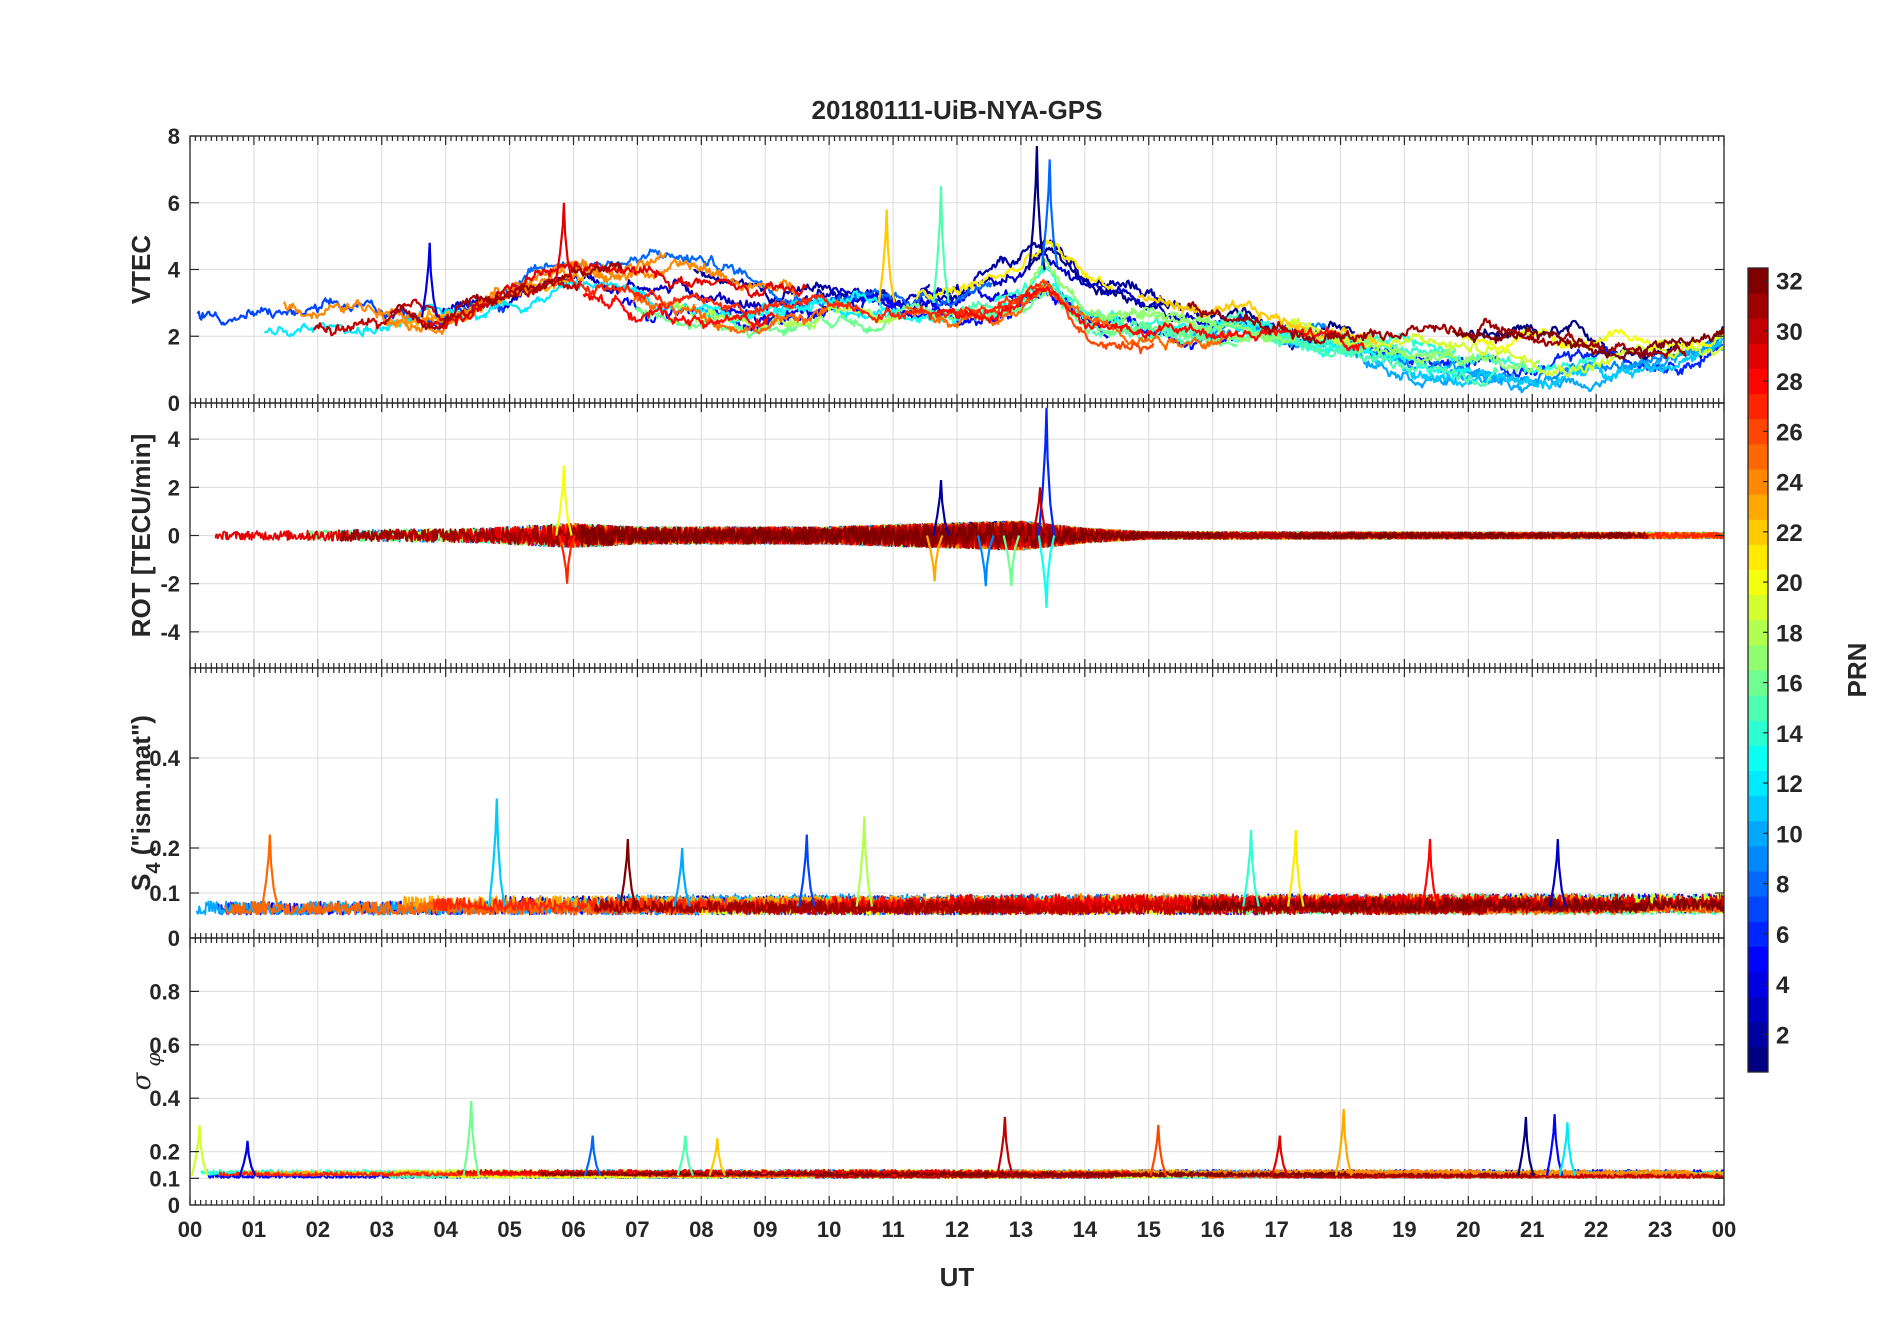 The height and width of the screenshot is (1330, 1902). Describe the element at coordinates (1404, 1229) in the screenshot. I see `x-tick-label: 19` at that location.